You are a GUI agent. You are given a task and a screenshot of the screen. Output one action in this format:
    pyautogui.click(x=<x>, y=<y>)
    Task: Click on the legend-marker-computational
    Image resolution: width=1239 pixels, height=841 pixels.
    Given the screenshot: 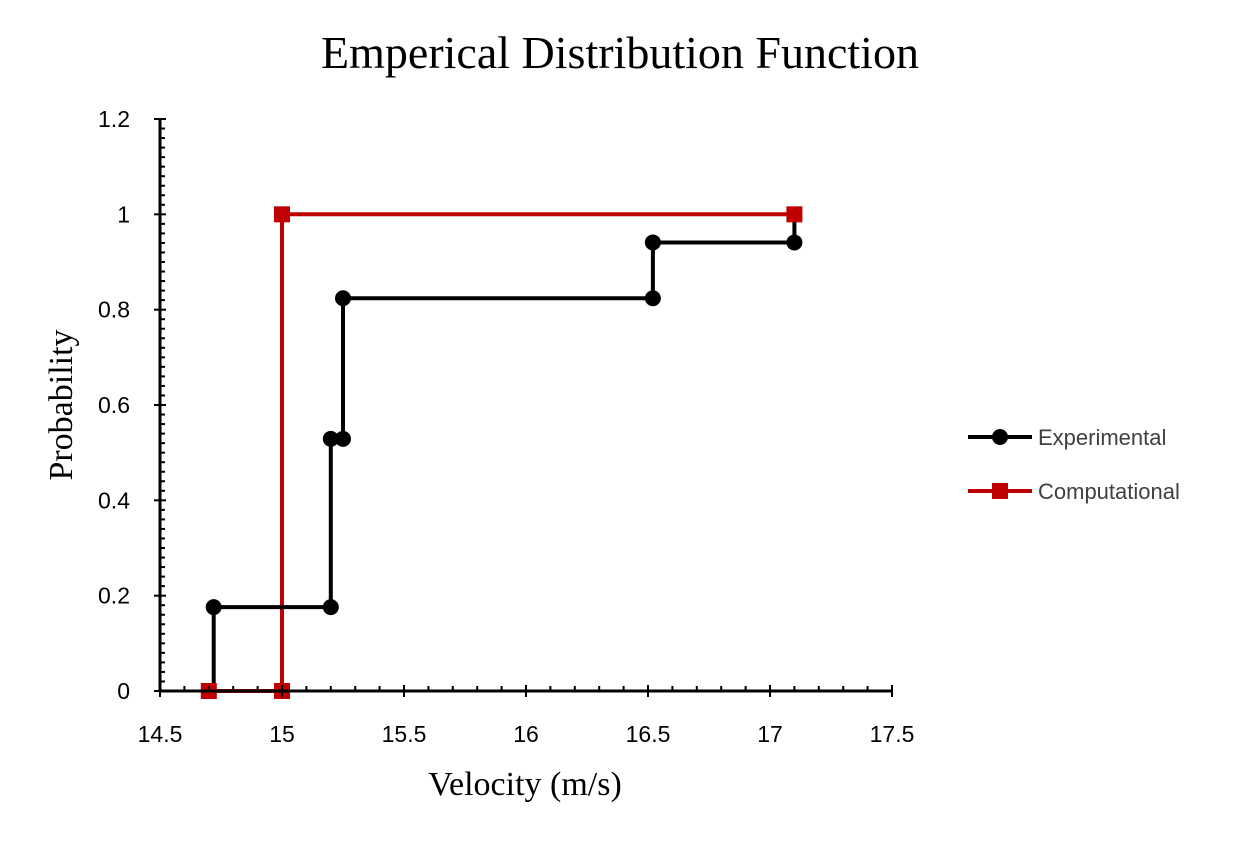 What is the action you would take?
    pyautogui.click(x=1000, y=491)
    